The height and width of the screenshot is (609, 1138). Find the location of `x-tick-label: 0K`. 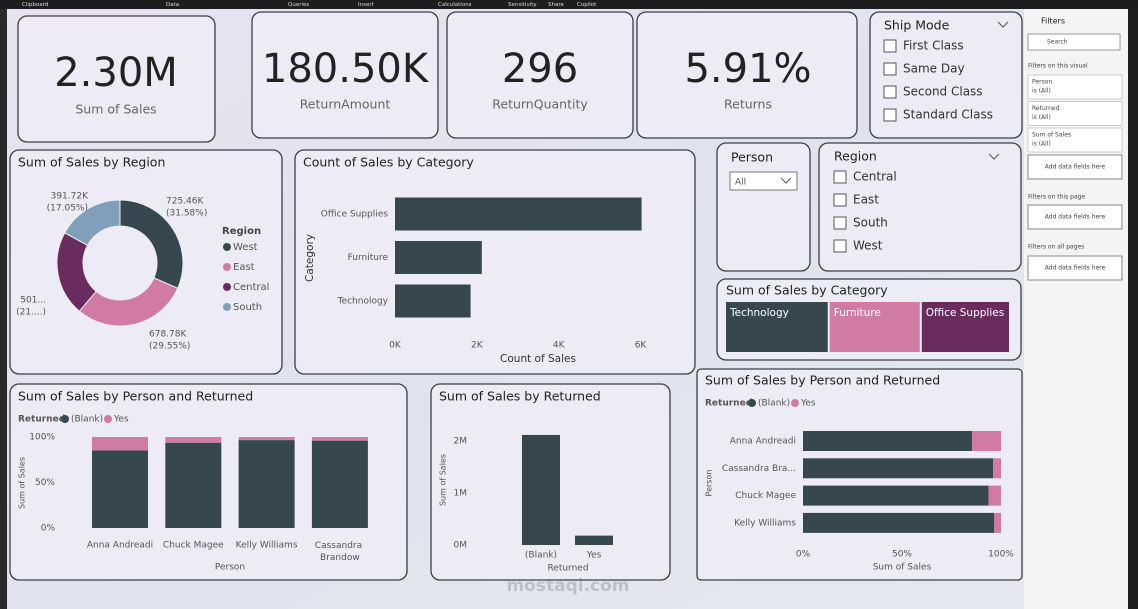

x-tick-label: 0K is located at coordinates (395, 346).